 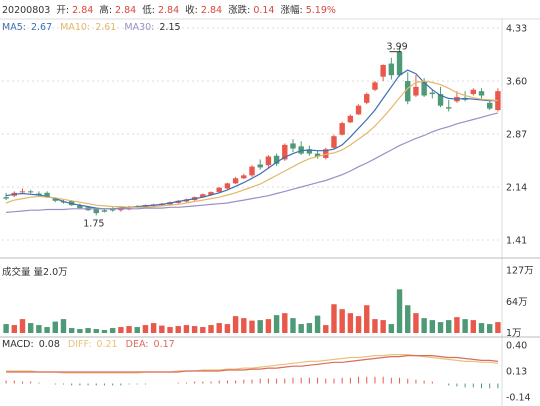 What do you see at coordinates (169, 27) in the screenshot?
I see `ma30-legend-value: 2.15` at bounding box center [169, 27].